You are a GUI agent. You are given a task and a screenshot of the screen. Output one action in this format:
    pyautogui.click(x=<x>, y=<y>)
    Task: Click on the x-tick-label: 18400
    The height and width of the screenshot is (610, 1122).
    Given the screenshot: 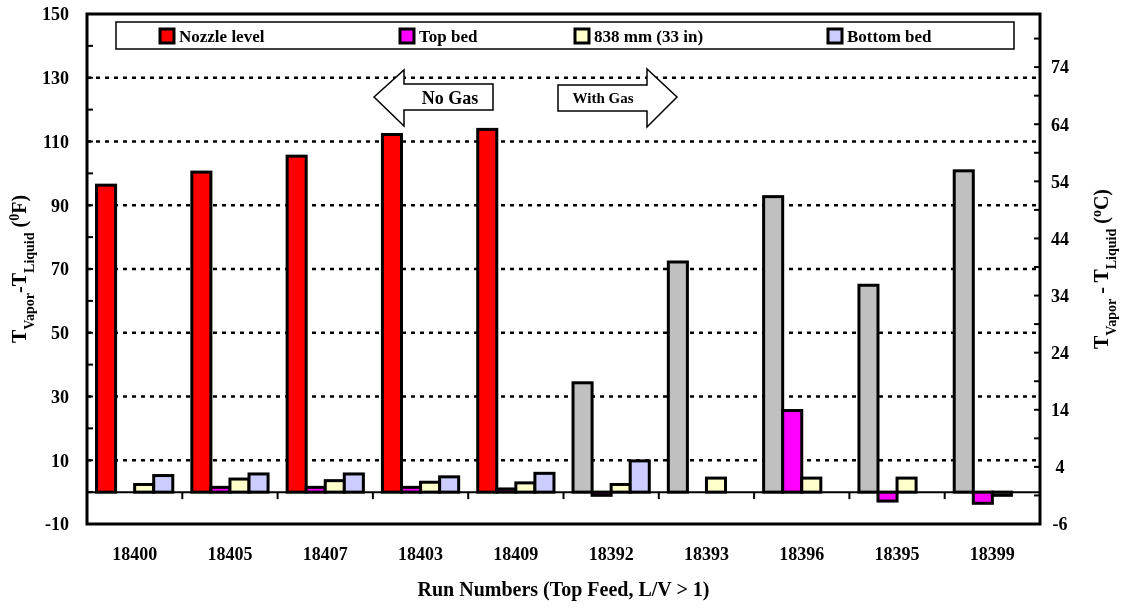 What is the action you would take?
    pyautogui.click(x=135, y=554)
    